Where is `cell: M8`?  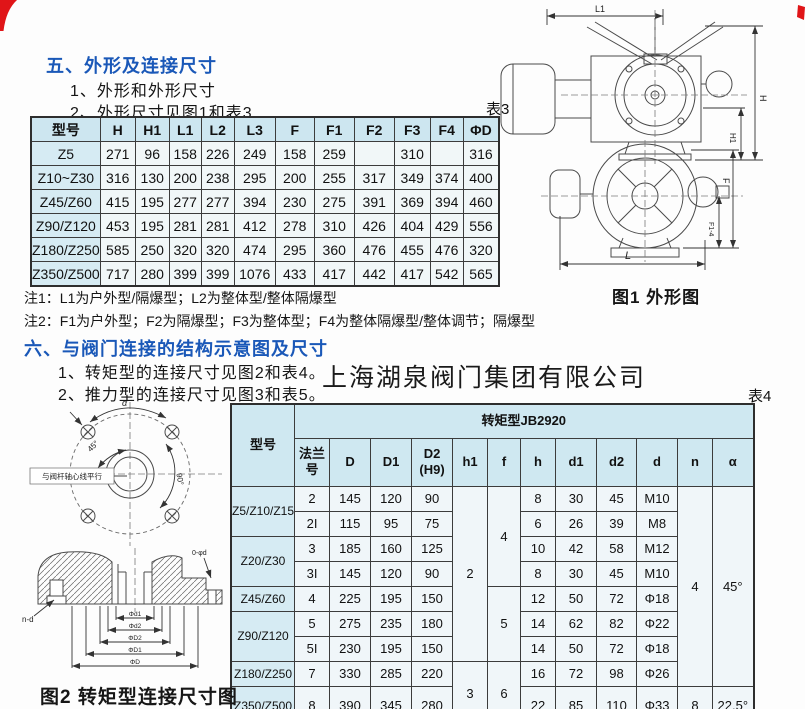 cell: M8 is located at coordinates (657, 523).